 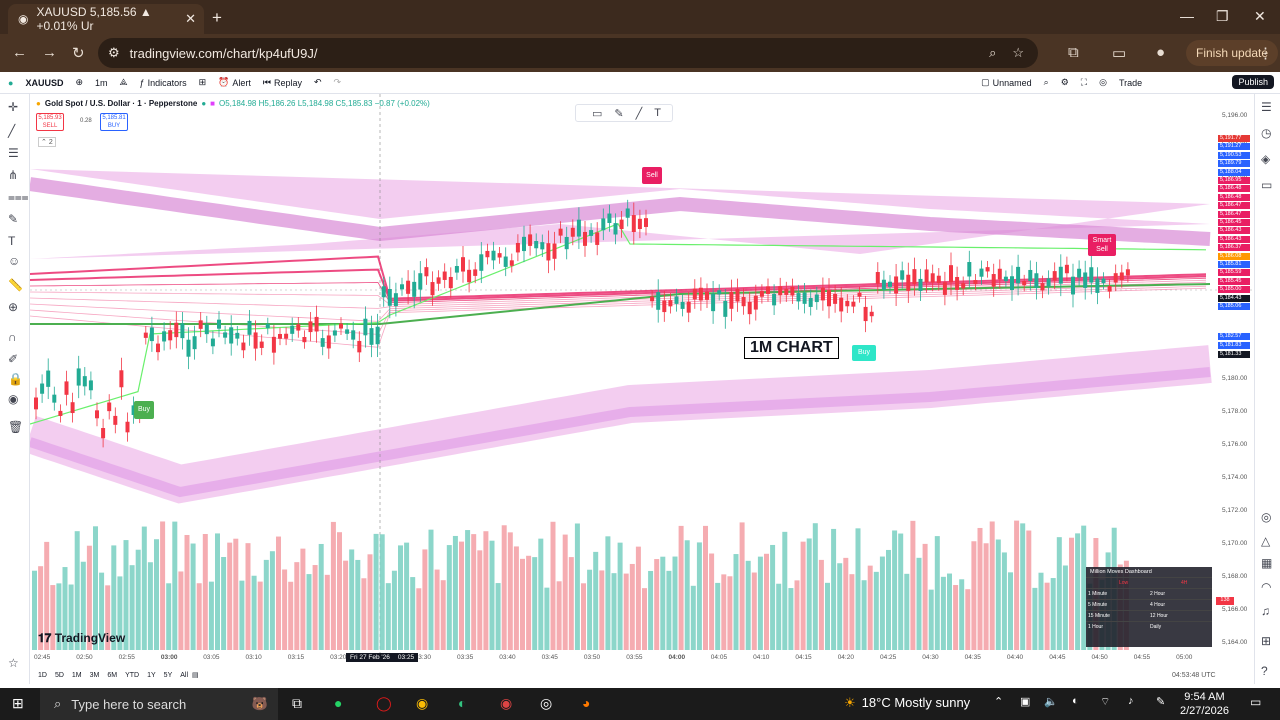 I want to click on calendar-icon: ▦, so click(x=1267, y=563).